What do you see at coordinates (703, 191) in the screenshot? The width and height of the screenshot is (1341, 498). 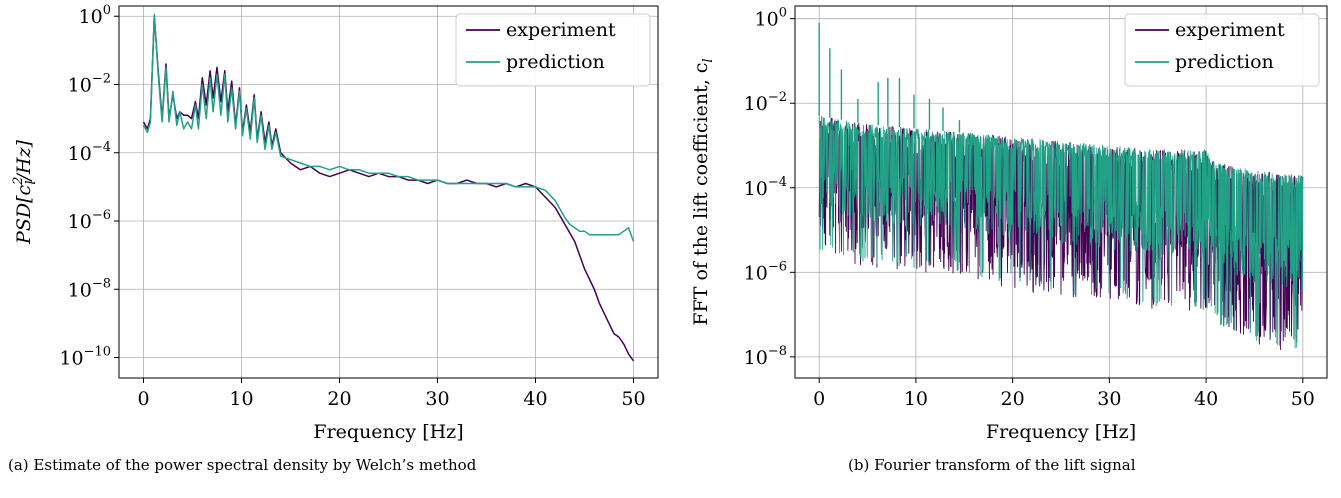 I see `y-axis-label: FFT of the lift coefficient, cl` at bounding box center [703, 191].